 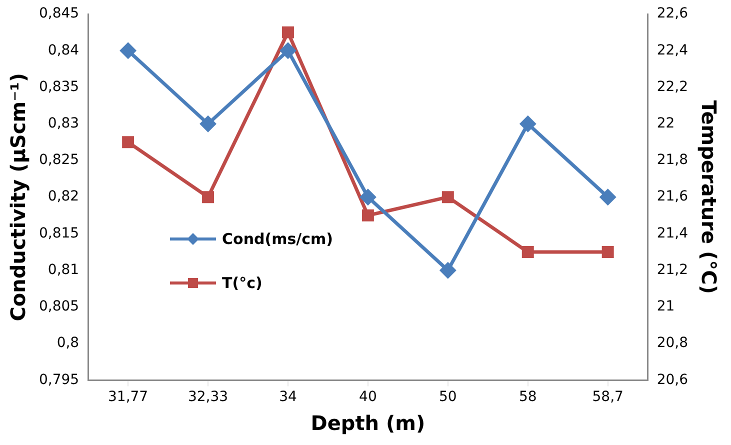 I want to click on y-tick-label: 0,795, so click(x=59, y=380).